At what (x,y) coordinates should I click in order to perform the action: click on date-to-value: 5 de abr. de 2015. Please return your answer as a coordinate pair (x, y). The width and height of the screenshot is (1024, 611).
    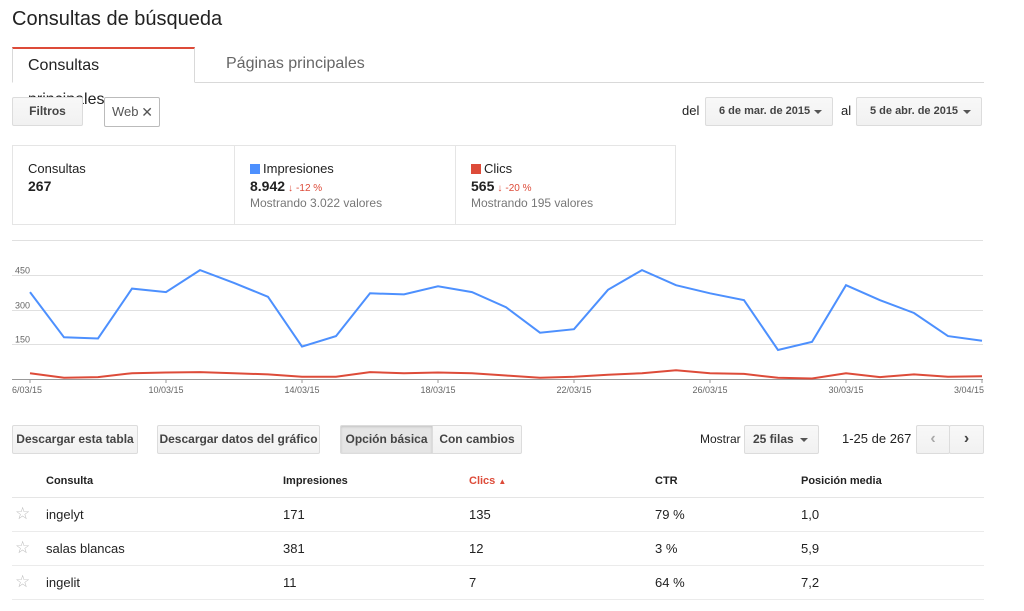
    Looking at the image, I should click on (914, 111).